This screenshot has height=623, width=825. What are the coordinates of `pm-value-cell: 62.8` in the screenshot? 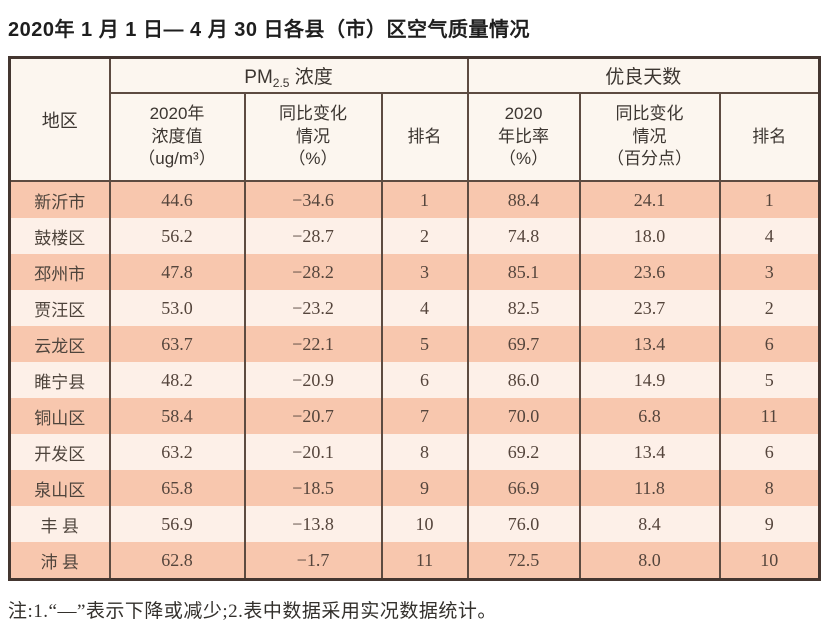 It's located at (176, 561).